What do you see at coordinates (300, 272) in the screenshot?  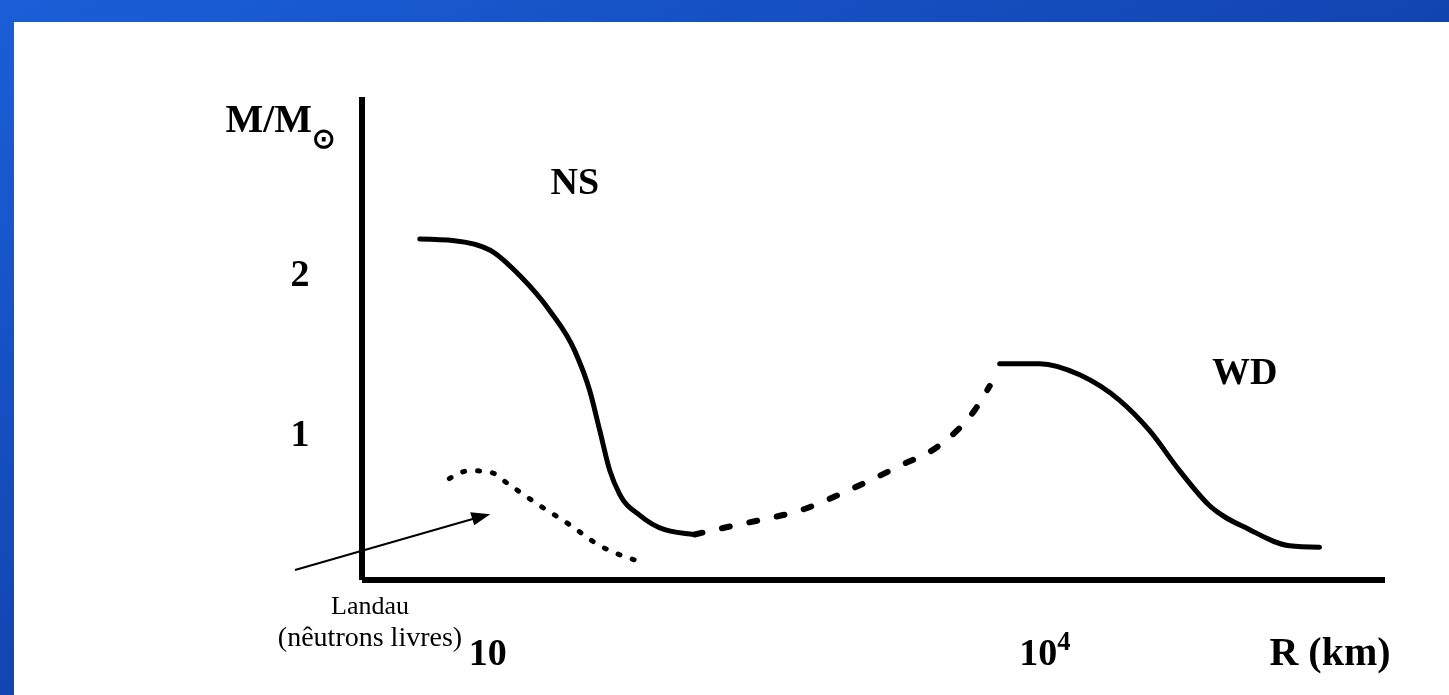 I see `y-tick-label: 2` at bounding box center [300, 272].